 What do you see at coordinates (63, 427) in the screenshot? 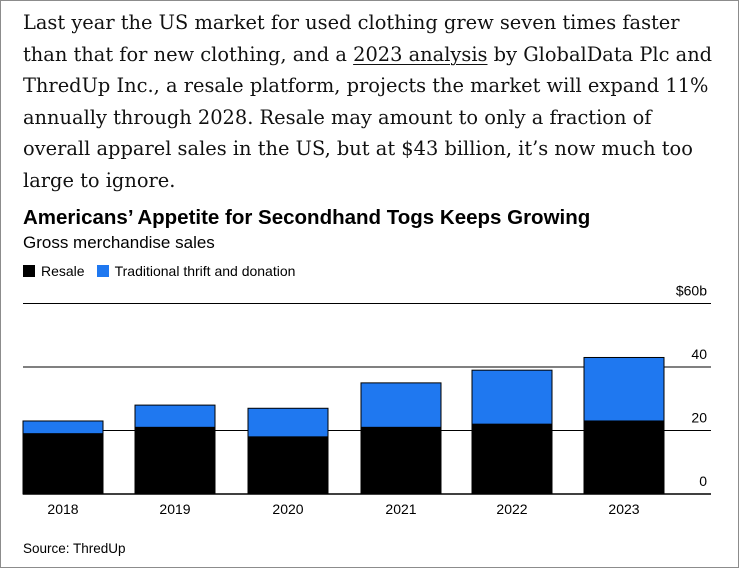
I see `bar-2018-thrift` at bounding box center [63, 427].